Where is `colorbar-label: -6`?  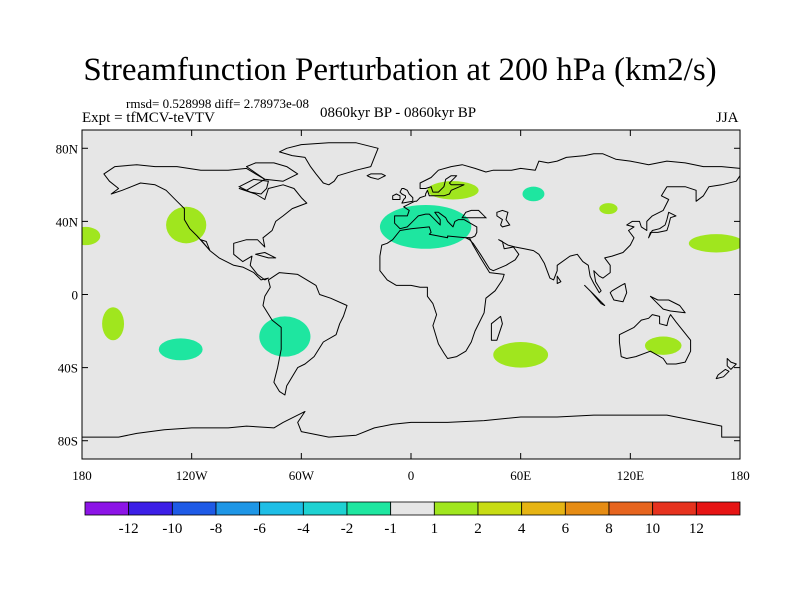 colorbar-label: -6 is located at coordinates (259, 529).